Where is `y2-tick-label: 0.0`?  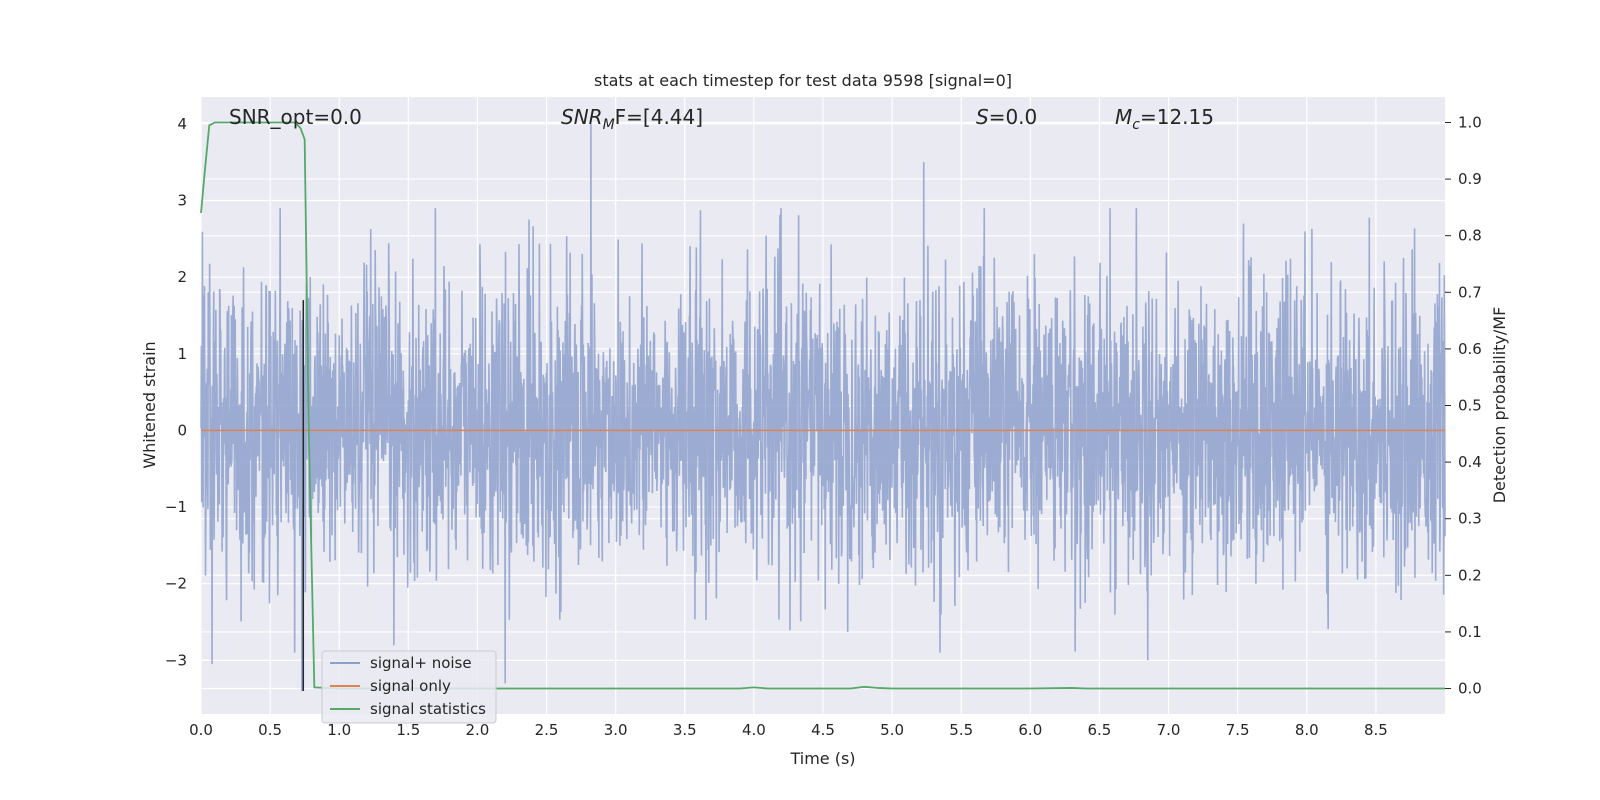
y2-tick-label: 0.0 is located at coordinates (1470, 689).